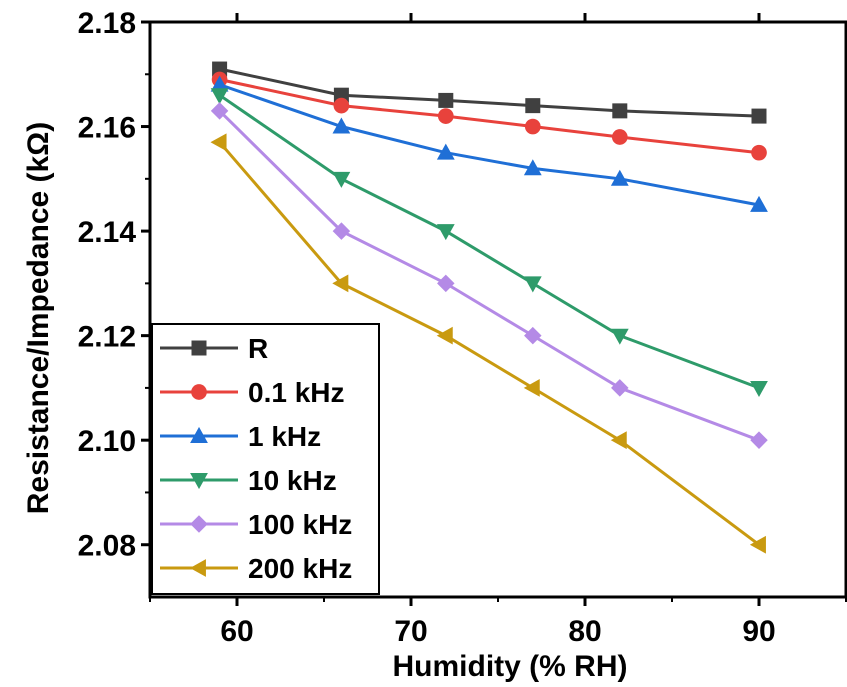 The image size is (847, 687). I want to click on x-tick-label: 60, so click(236, 631).